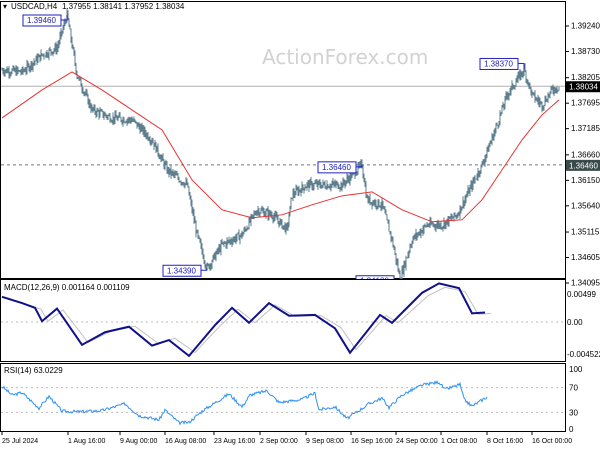  I want to click on time-tick-label: 1 Aug 16:00, so click(86, 441).